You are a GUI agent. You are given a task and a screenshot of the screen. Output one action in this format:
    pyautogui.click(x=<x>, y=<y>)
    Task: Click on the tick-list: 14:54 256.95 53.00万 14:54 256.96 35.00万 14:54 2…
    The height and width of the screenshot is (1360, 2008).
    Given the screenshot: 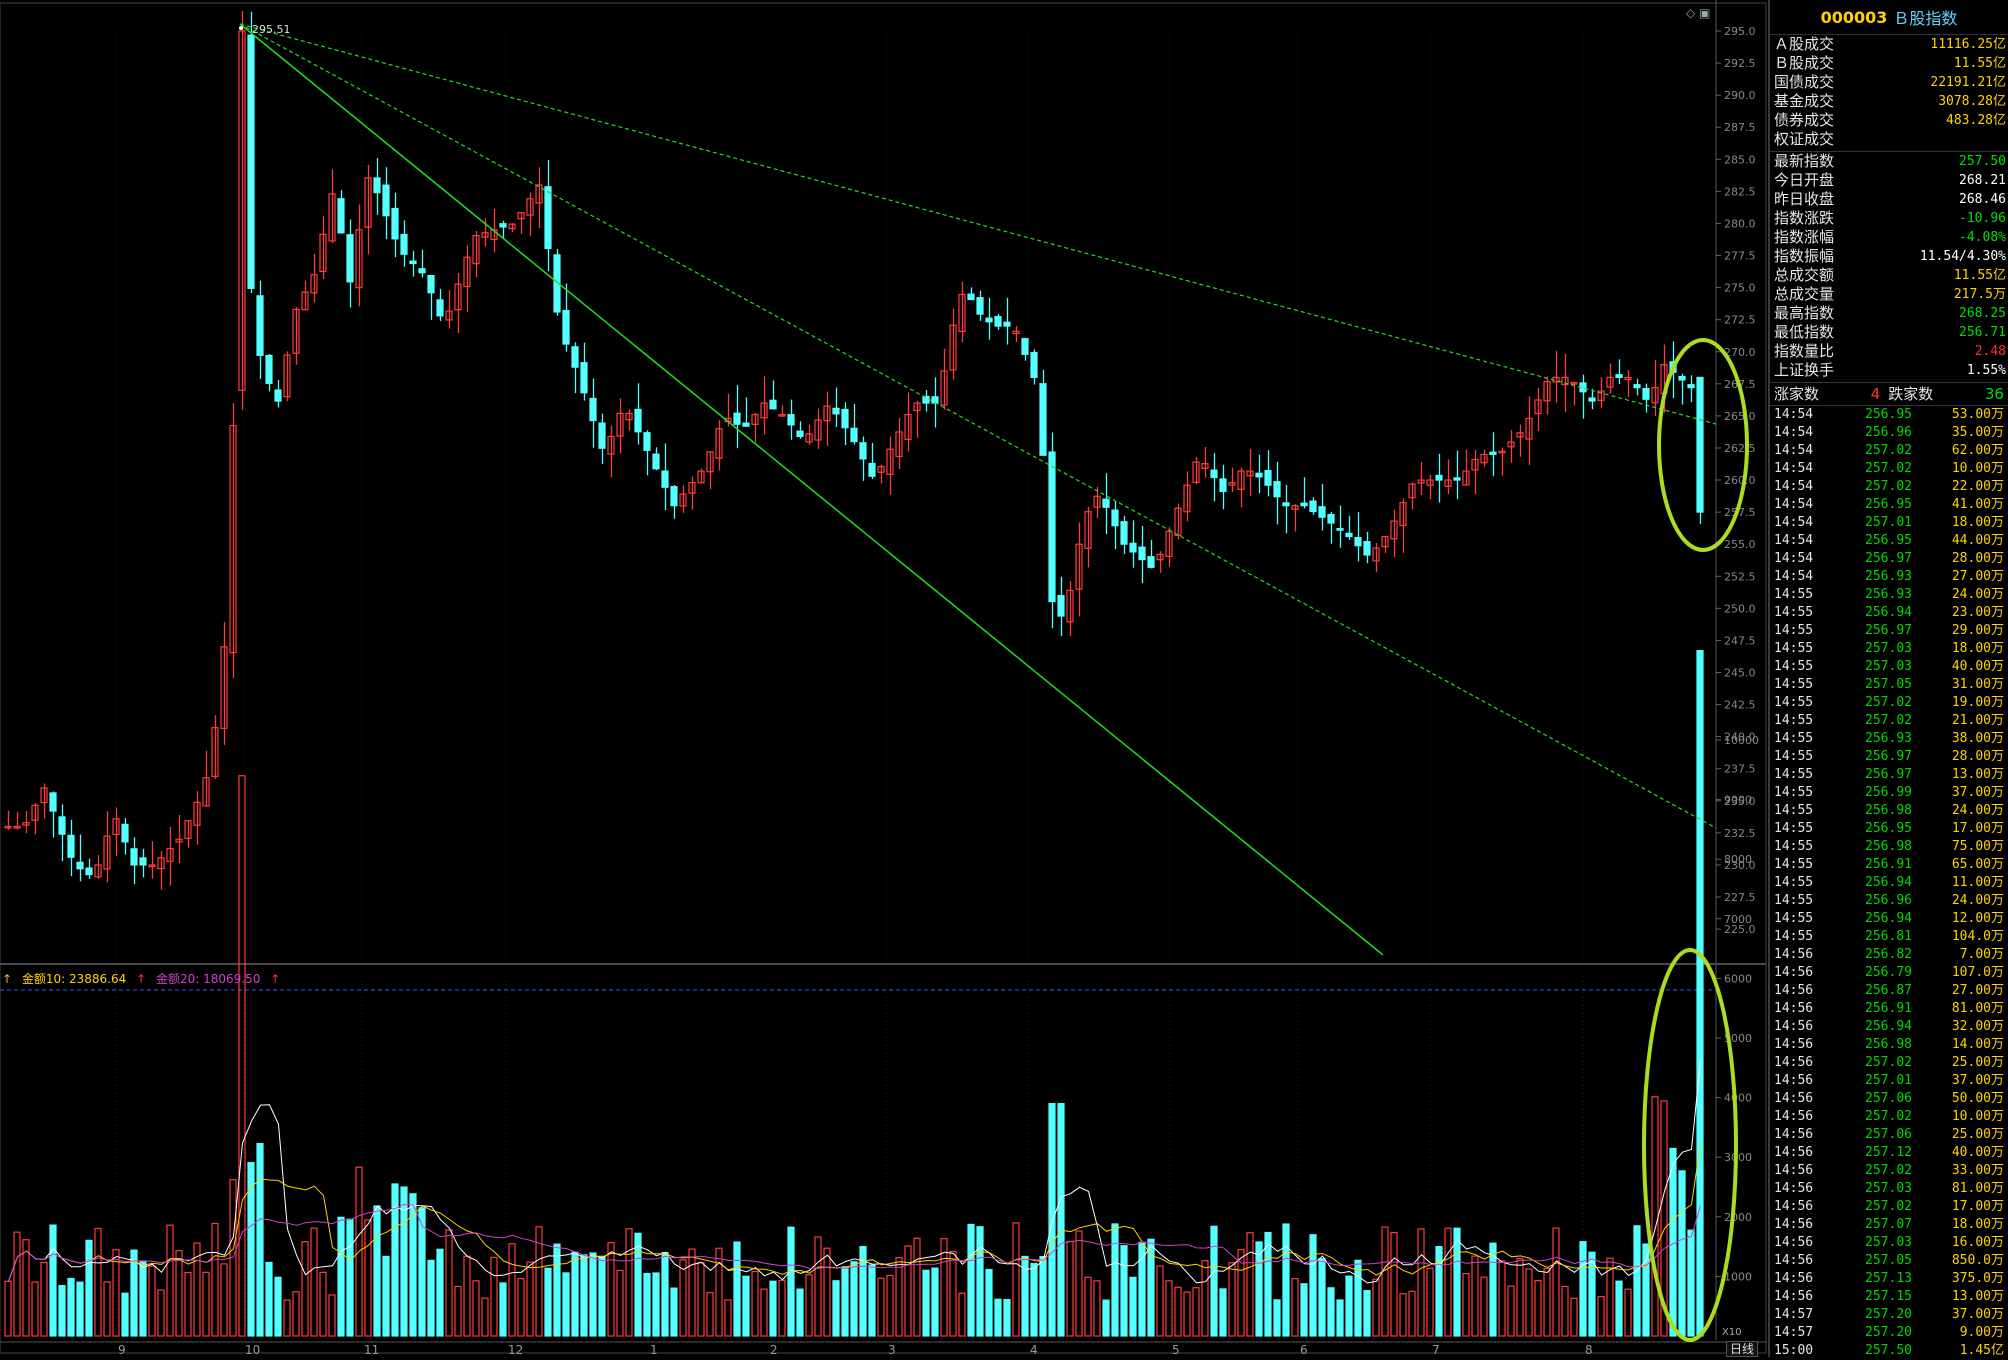 What is the action you would take?
    pyautogui.click(x=1889, y=883)
    